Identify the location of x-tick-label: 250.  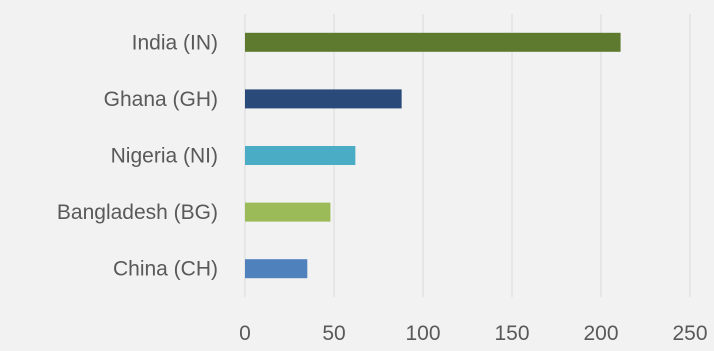
(689, 333).